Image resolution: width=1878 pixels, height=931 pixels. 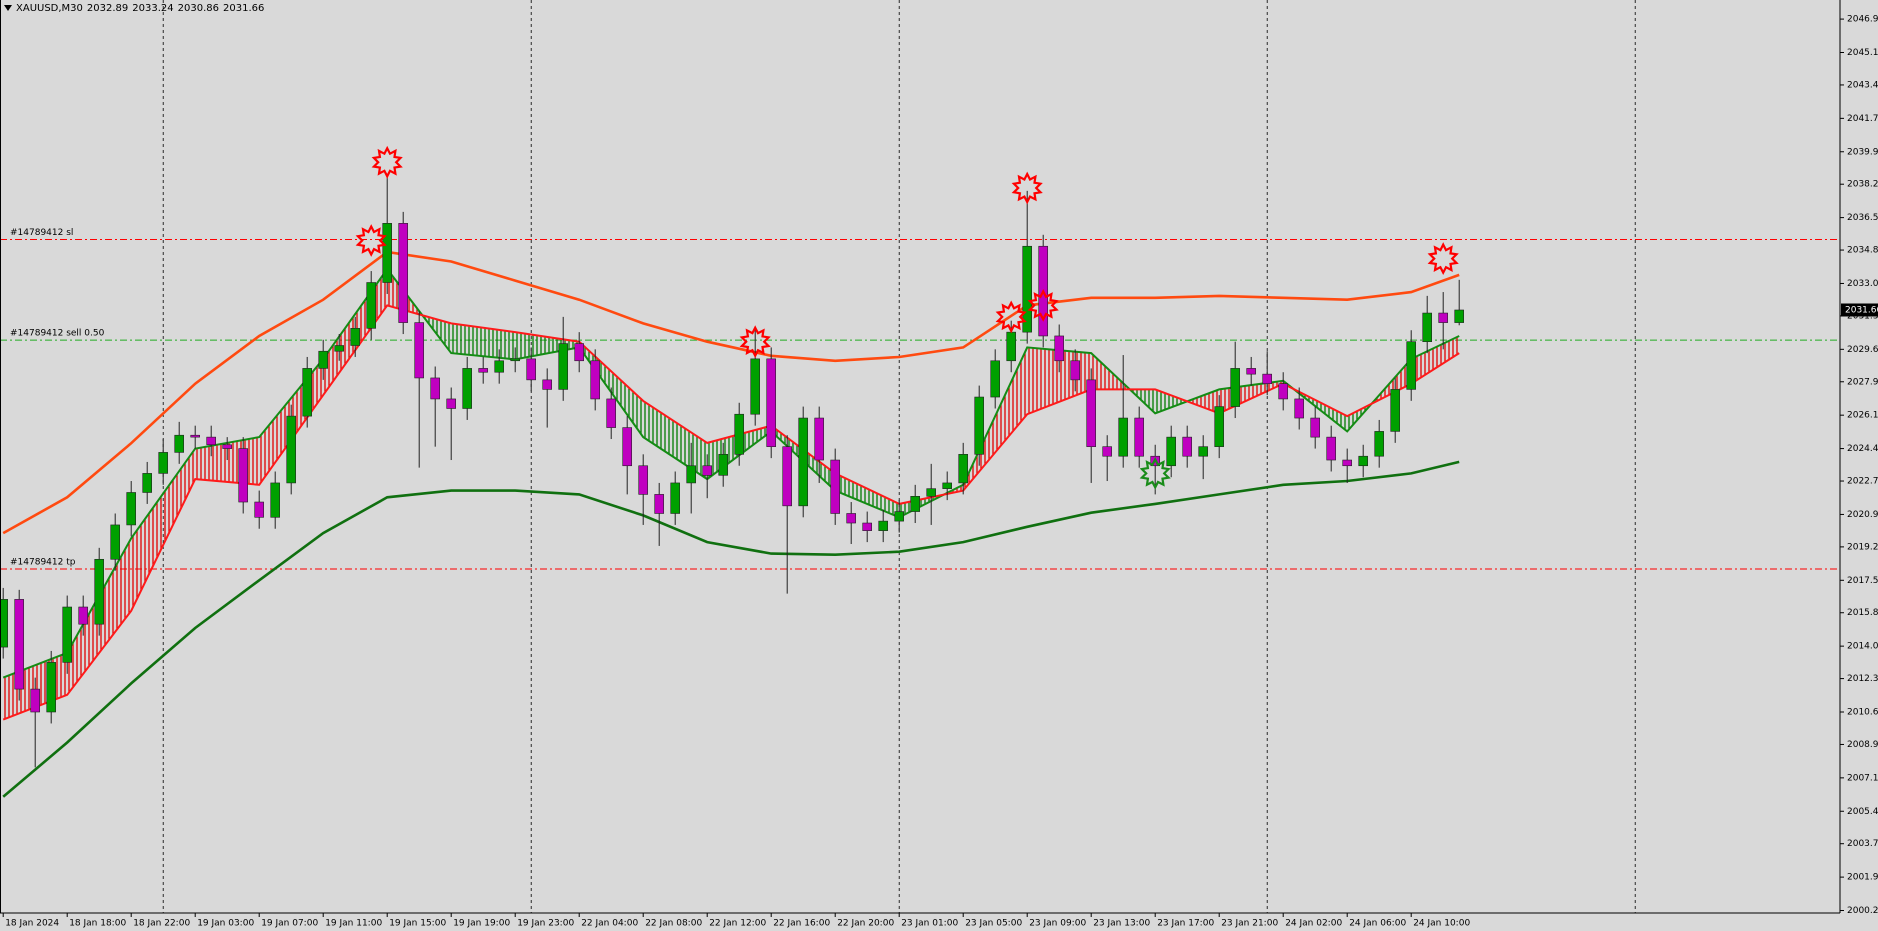 I want to click on y-tick-label: 2026.15, so click(x=1862, y=416).